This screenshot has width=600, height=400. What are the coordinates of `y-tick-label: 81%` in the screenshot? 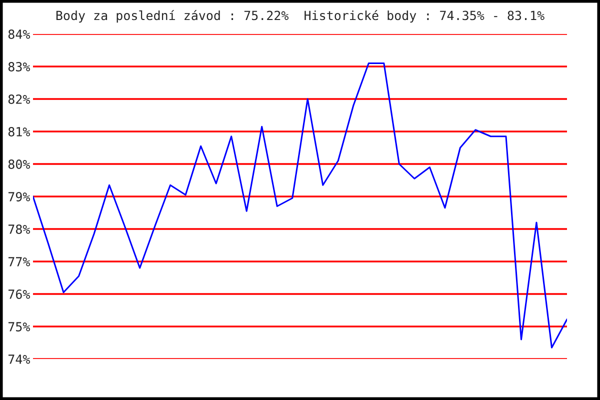 It's located at (19, 131).